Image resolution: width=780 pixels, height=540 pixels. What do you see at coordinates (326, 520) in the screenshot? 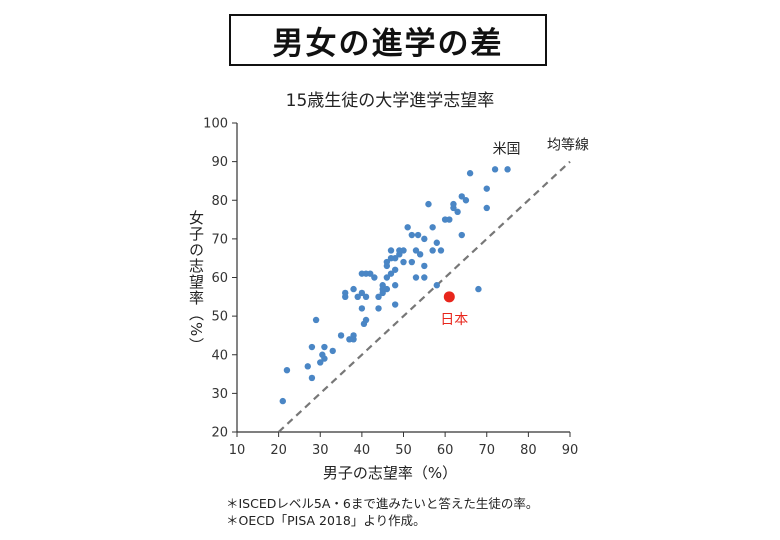
I see `footnote-2: ＊OECD「PISA 2018」より作成。` at bounding box center [326, 520].